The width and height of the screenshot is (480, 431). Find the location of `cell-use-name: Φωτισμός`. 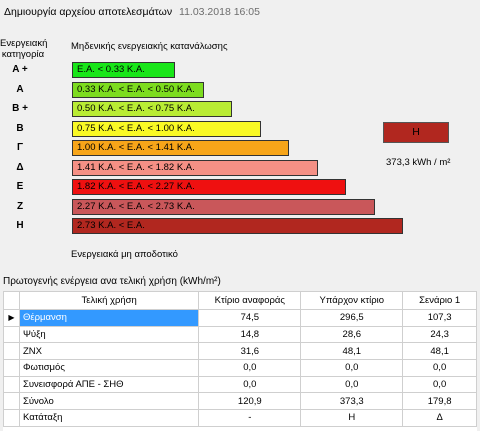

cell-use-name: Φωτισμός is located at coordinates (109, 368).